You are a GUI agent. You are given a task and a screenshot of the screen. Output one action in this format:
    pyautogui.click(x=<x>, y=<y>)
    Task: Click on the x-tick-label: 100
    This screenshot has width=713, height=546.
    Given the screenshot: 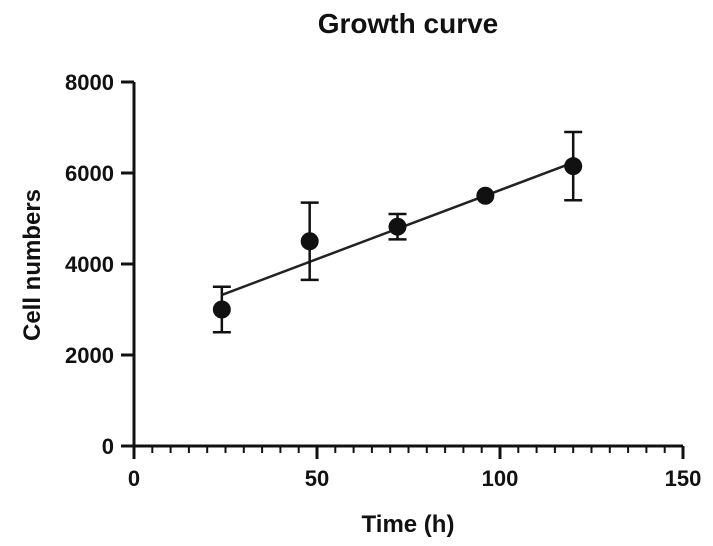 What is the action you would take?
    pyautogui.click(x=500, y=478)
    